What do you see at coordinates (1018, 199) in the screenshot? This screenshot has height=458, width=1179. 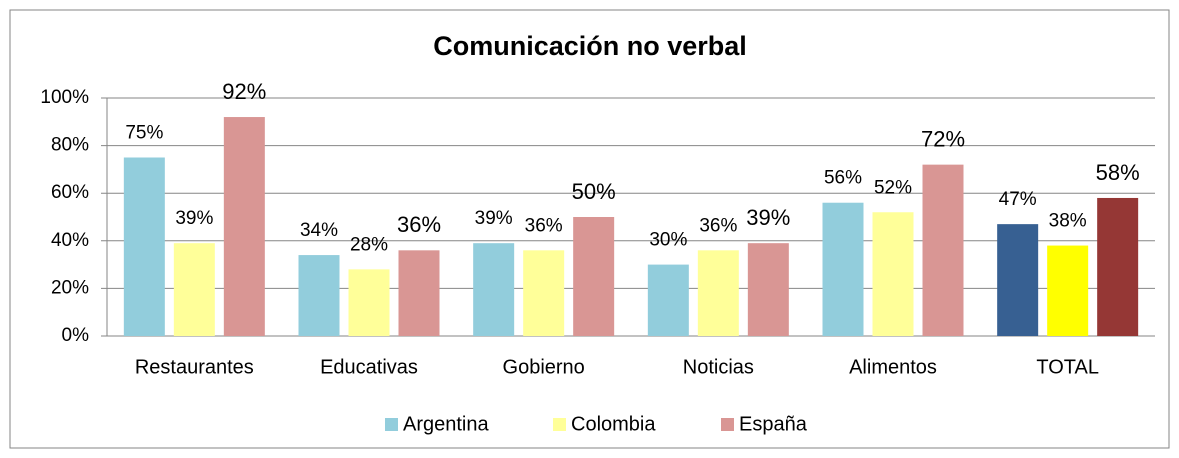 I see `value-label: 47%` at bounding box center [1018, 199].